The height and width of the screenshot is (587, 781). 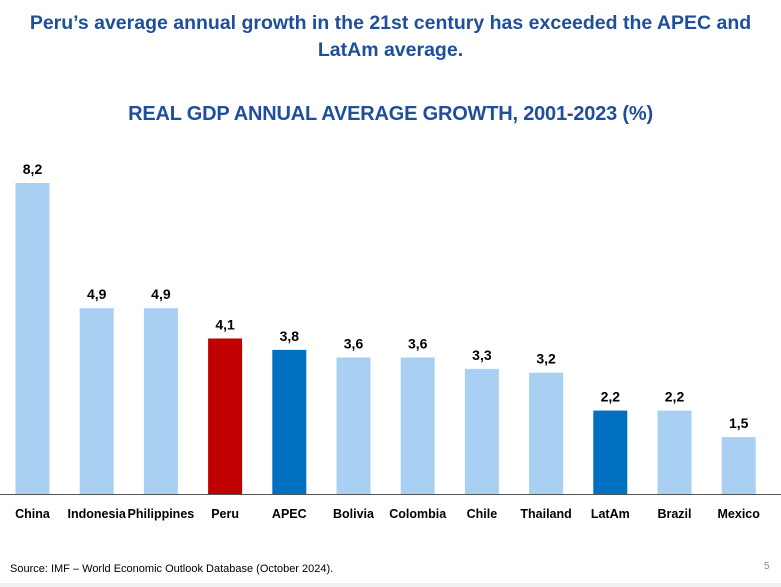 What do you see at coordinates (767, 566) in the screenshot?
I see `page-number: 5` at bounding box center [767, 566].